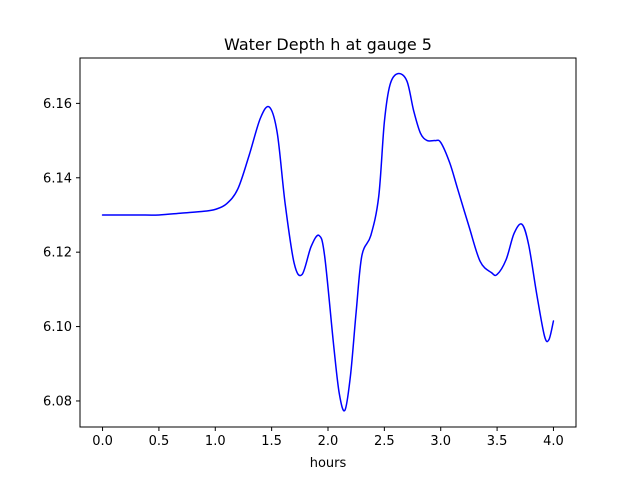 The height and width of the screenshot is (480, 640). Describe the element at coordinates (57, 104) in the screenshot. I see `y-tick-label: 6.16` at that location.